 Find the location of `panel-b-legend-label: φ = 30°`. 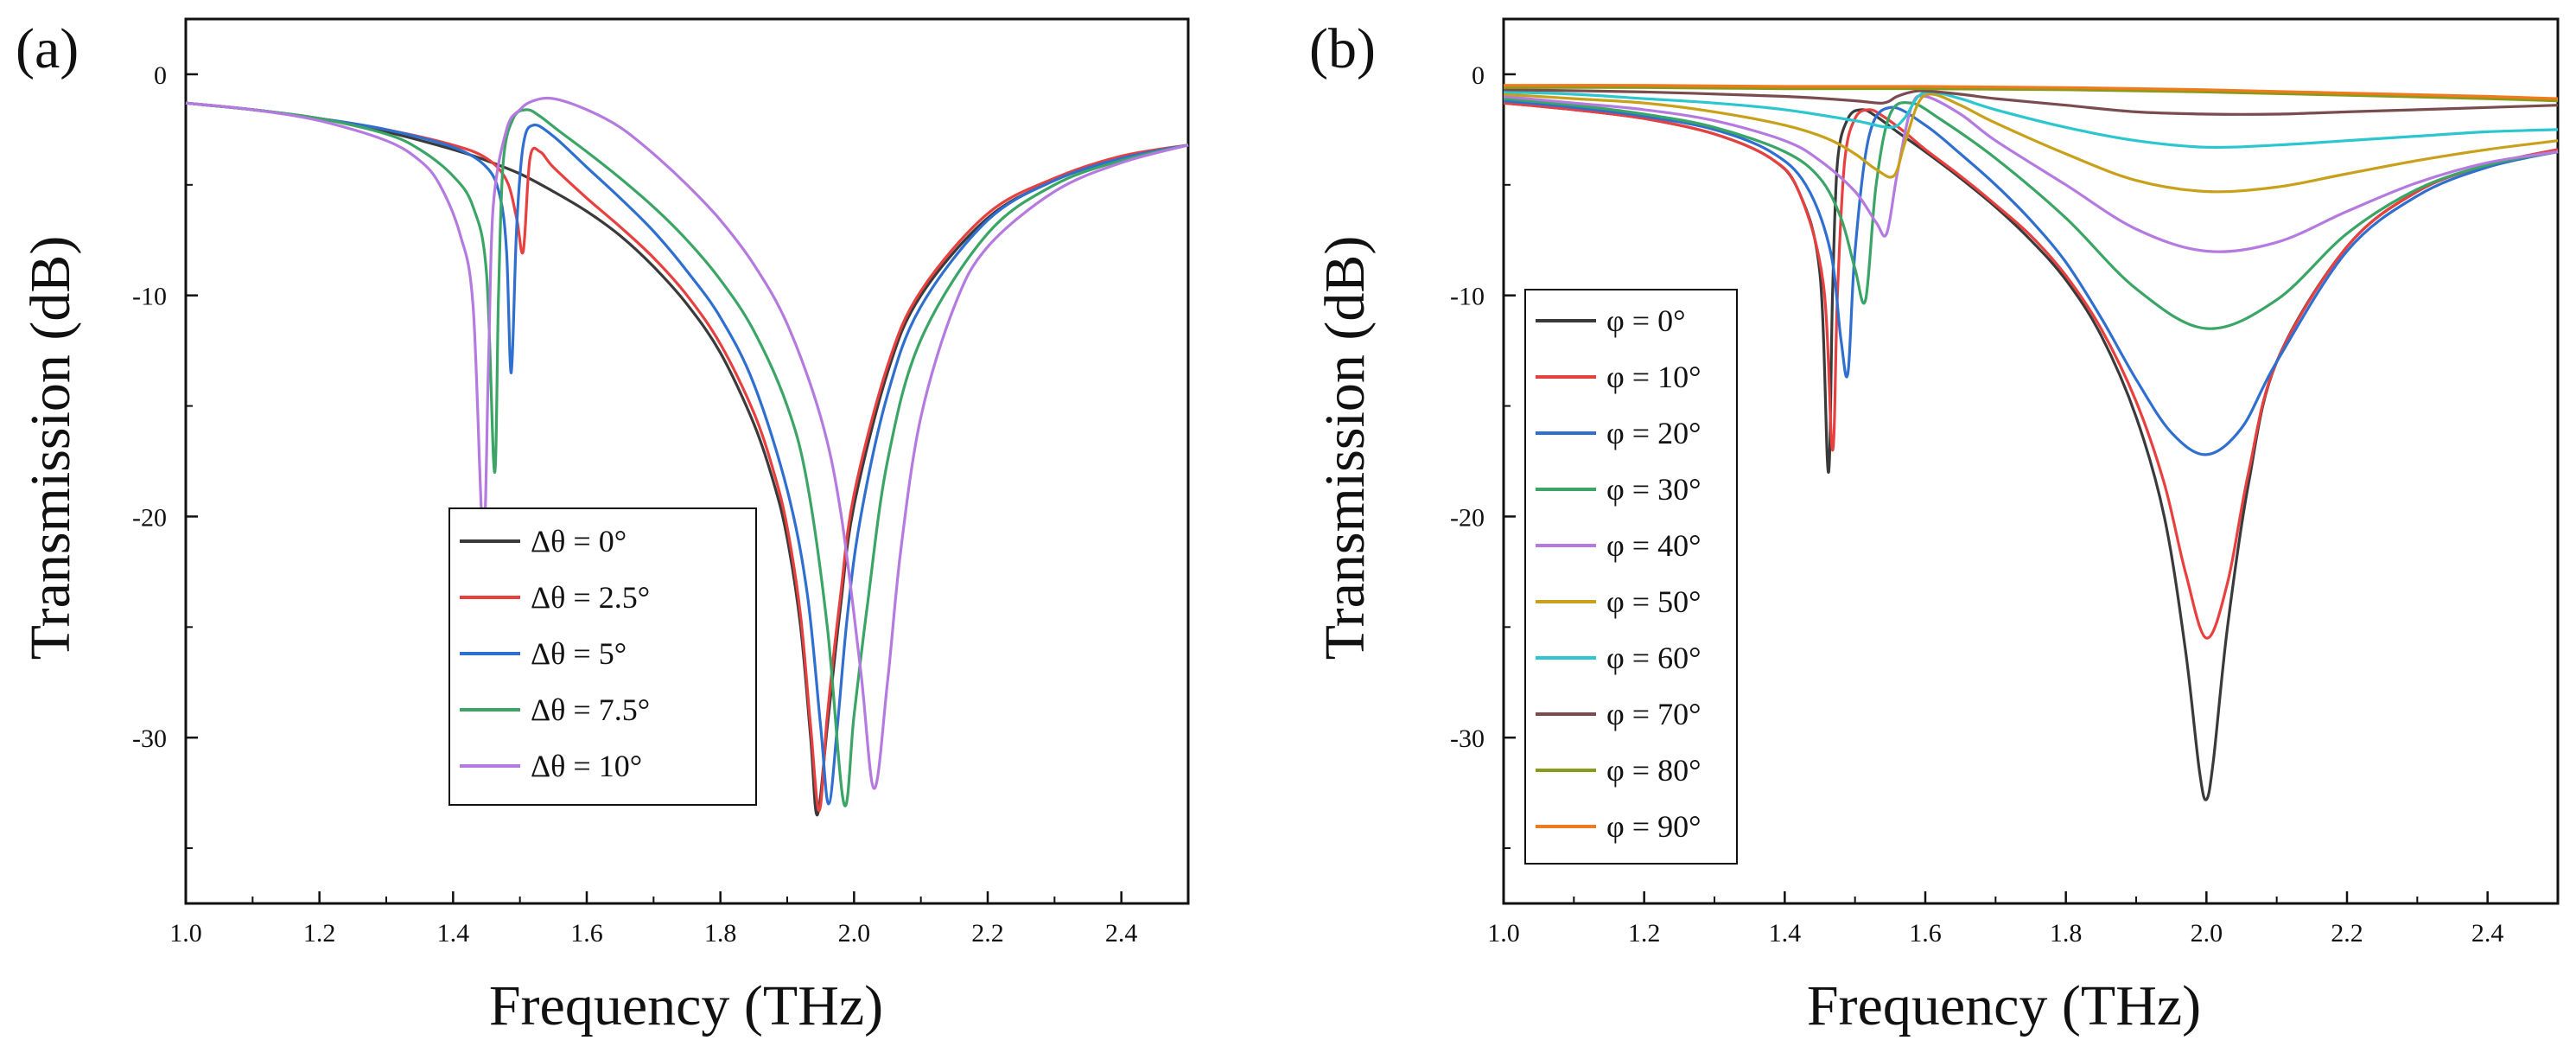

panel-b-legend-label: φ = 30° is located at coordinates (1654, 489).